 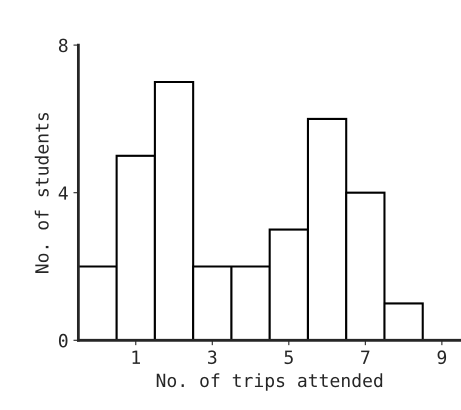 What do you see at coordinates (269, 382) in the screenshot?
I see `x-axis-title: No. of trips attended` at bounding box center [269, 382].